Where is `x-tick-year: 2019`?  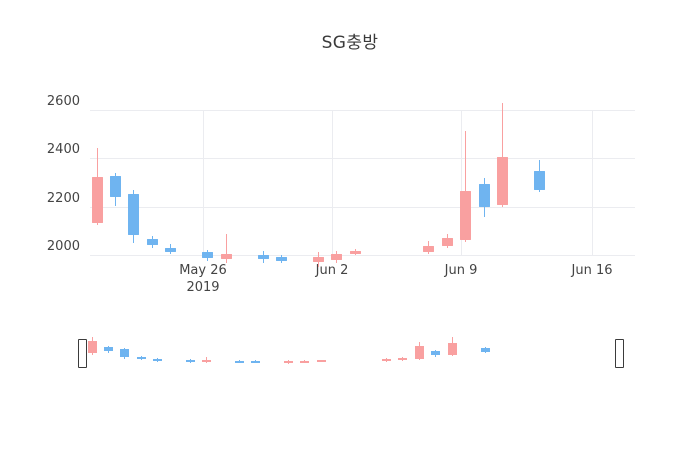 x-tick-year: 2019 is located at coordinates (203, 287).